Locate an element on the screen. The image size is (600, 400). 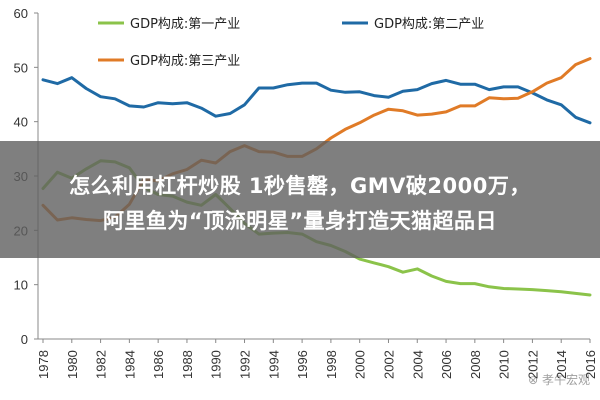
x-tick-label: 1986 is located at coordinates (158, 364).